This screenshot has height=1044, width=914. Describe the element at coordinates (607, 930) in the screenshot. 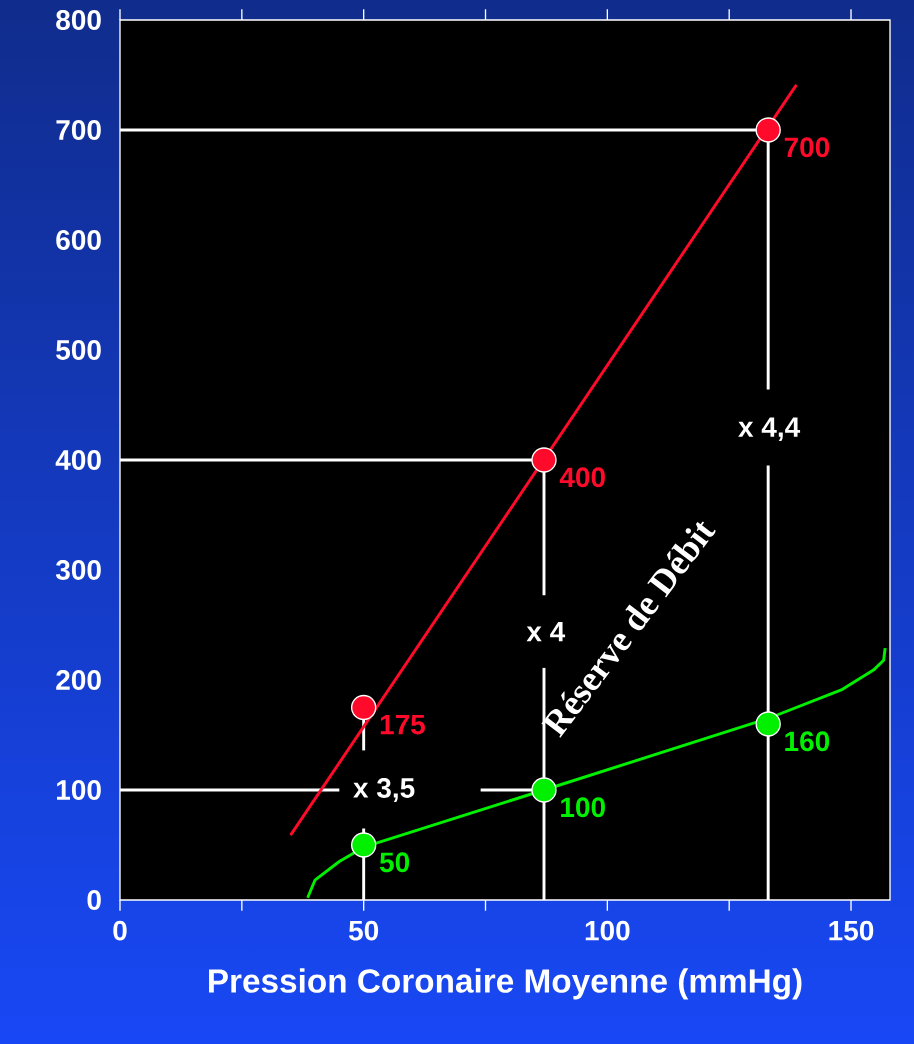

I see `x-tick-label: 100` at that location.